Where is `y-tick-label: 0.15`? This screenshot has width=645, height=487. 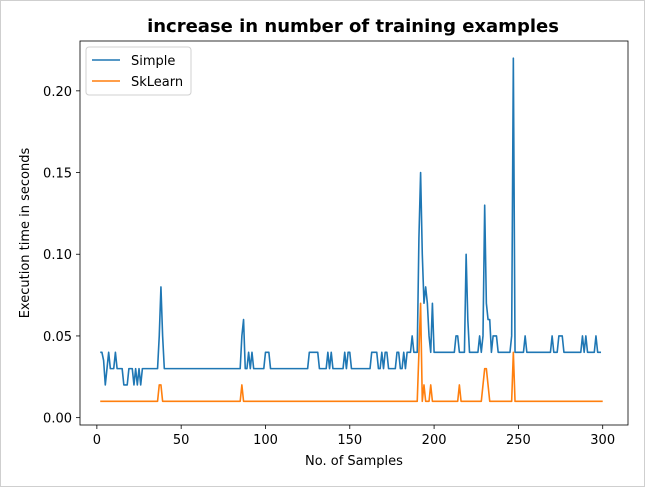
y-tick-label: 0.15 is located at coordinates (57, 174).